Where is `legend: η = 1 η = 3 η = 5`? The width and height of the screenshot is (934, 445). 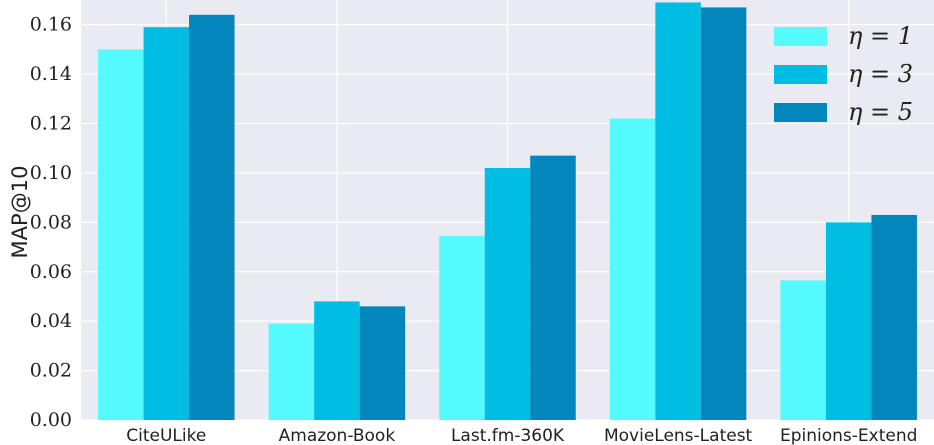 legend: η = 1 η = 3 η = 5 is located at coordinates (843, 74).